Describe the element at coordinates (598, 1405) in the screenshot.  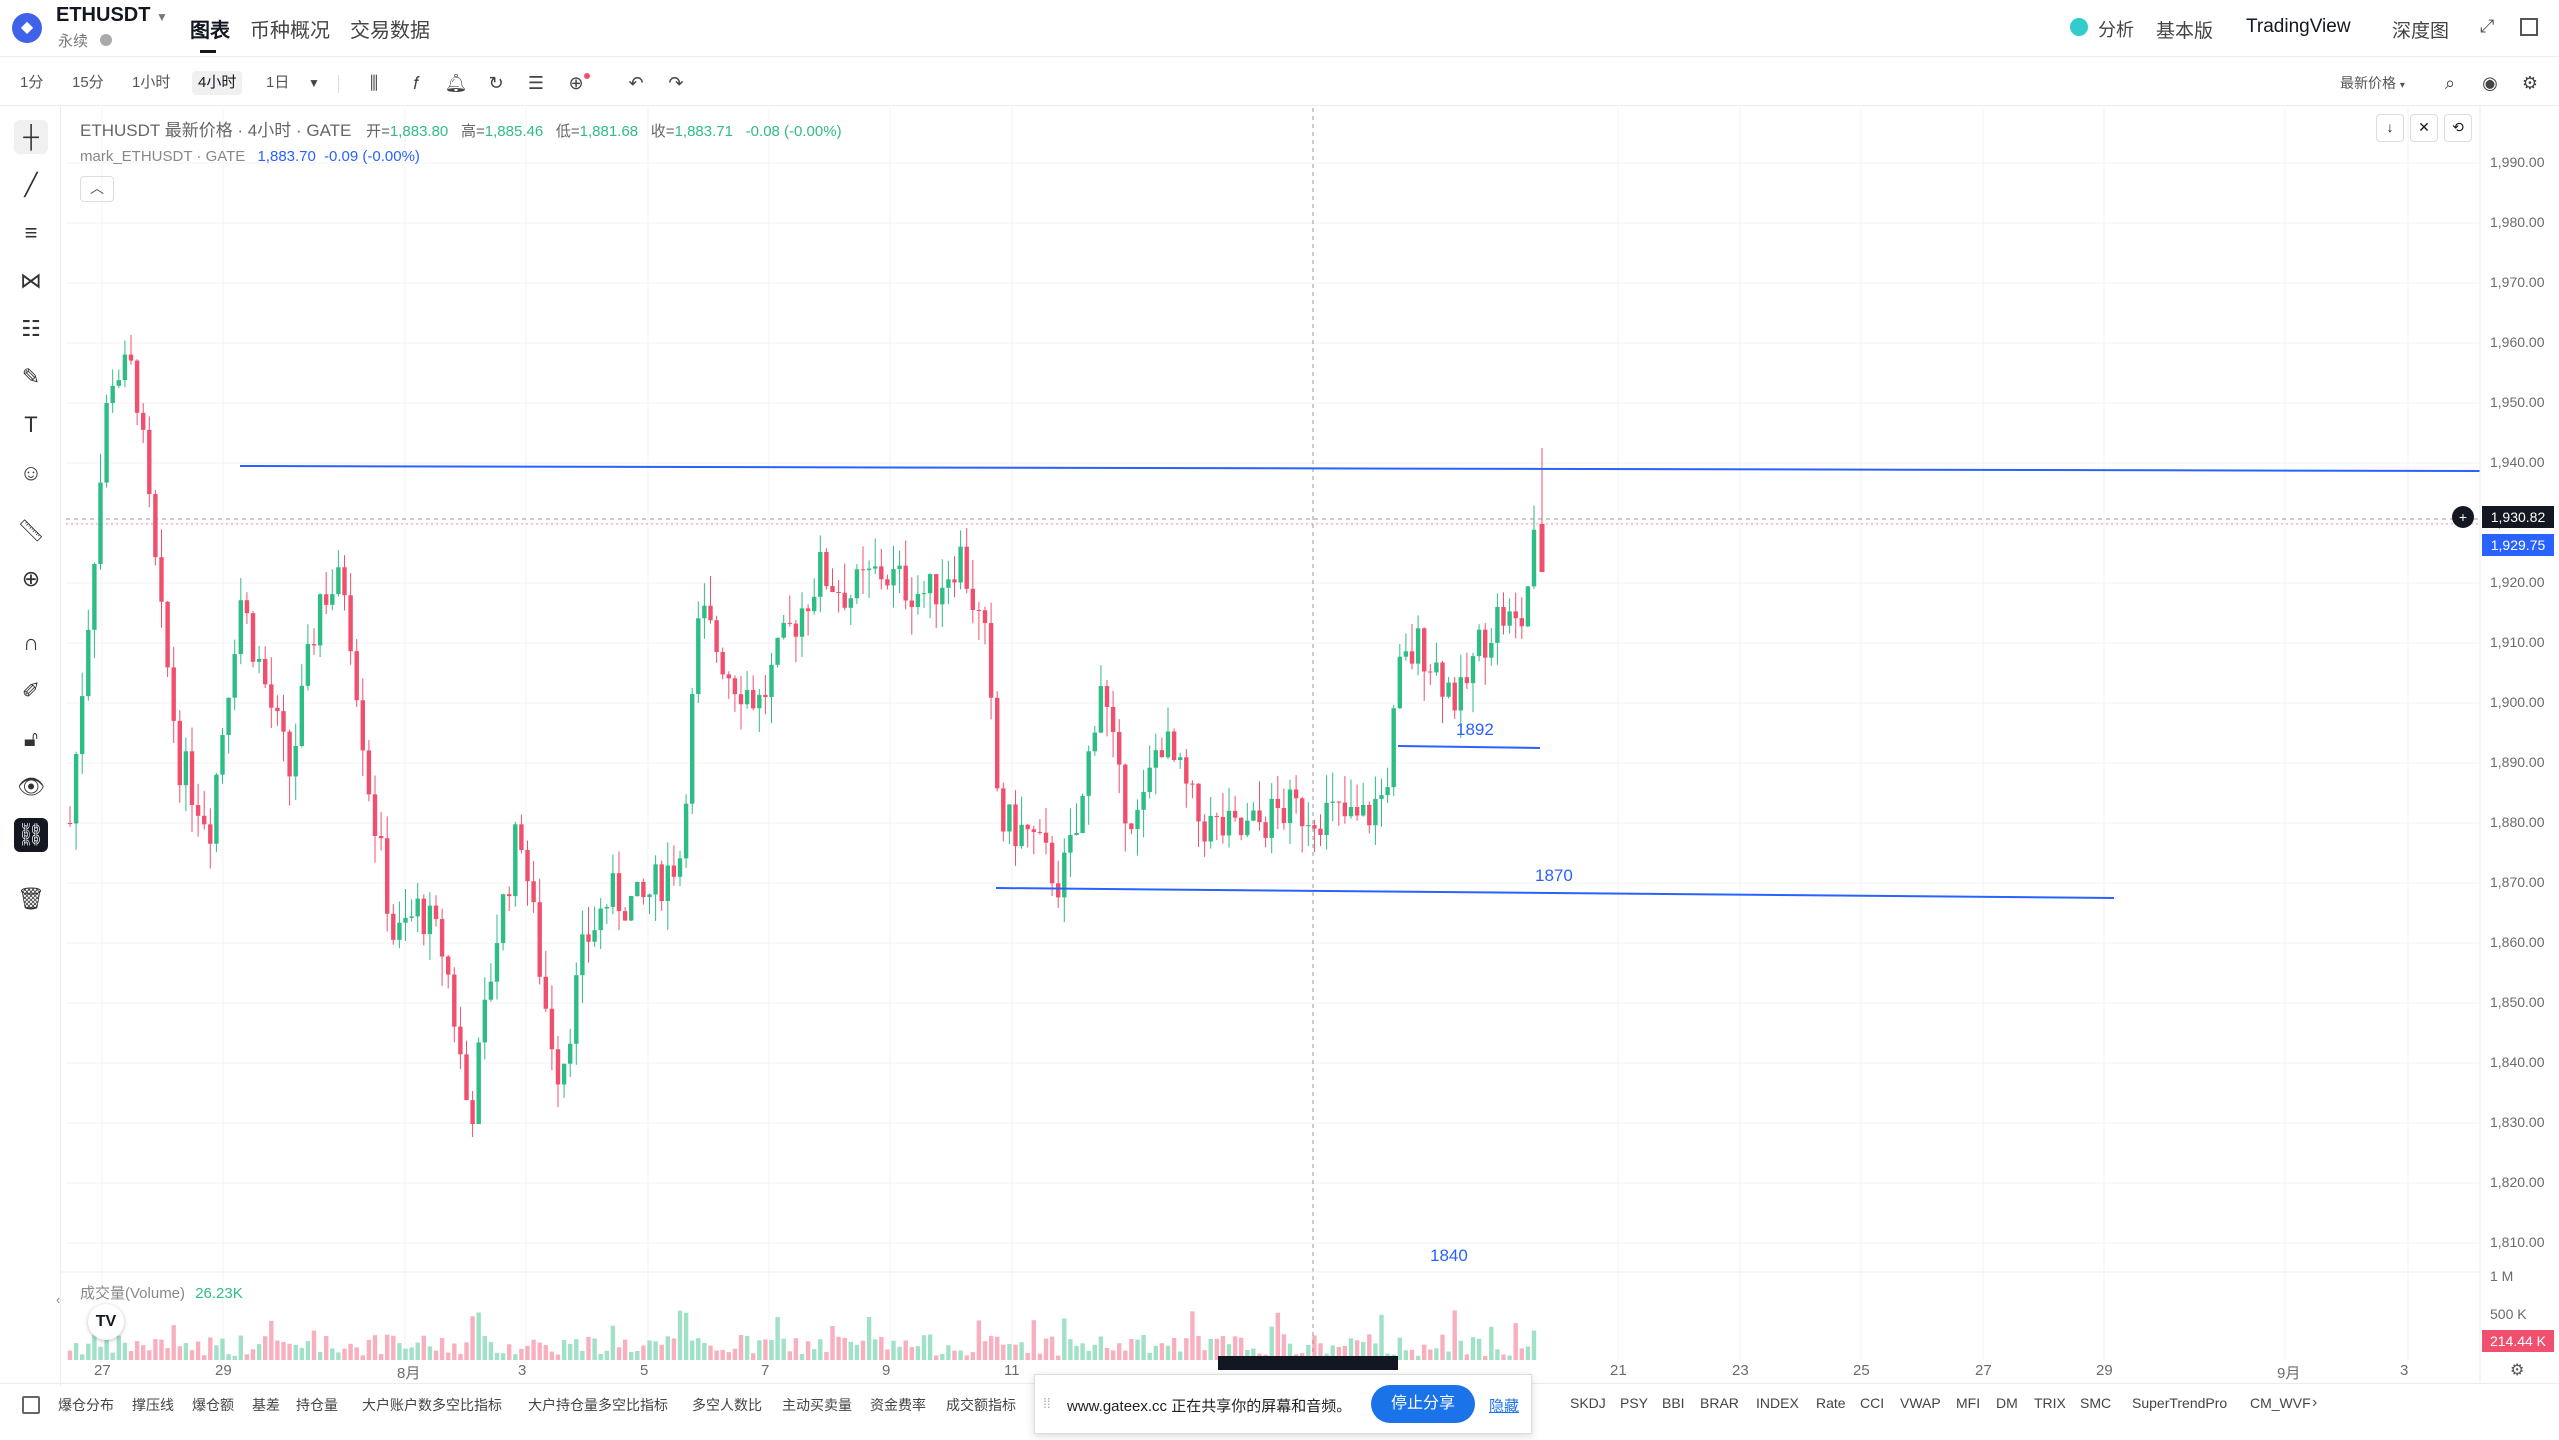
I see `indicator-item: 大户持仓量多空比指标` at that location.